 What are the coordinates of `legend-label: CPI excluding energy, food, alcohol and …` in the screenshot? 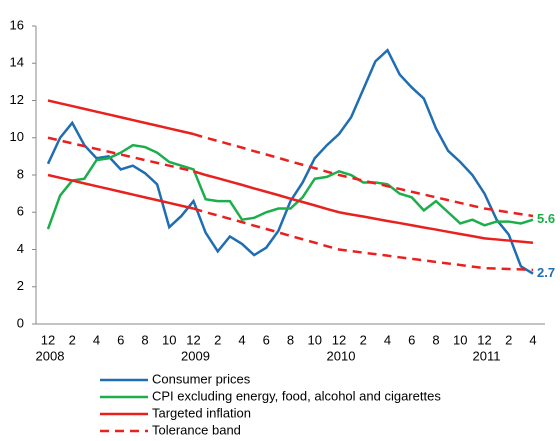 It's located at (296, 395).